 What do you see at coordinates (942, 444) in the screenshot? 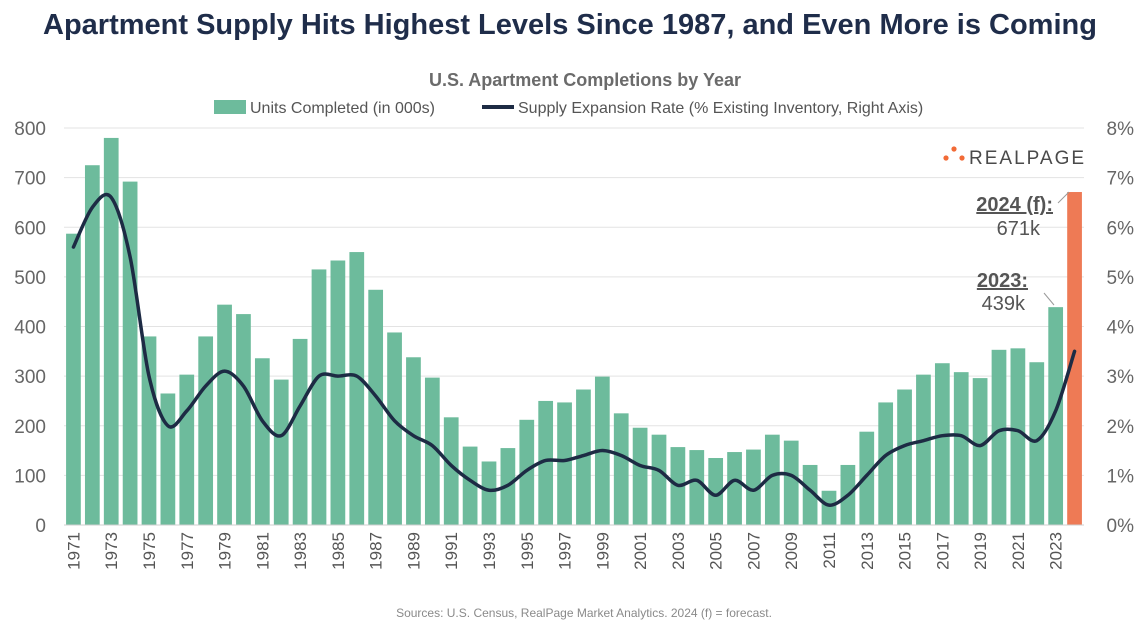
I see `bar-2017` at bounding box center [942, 444].